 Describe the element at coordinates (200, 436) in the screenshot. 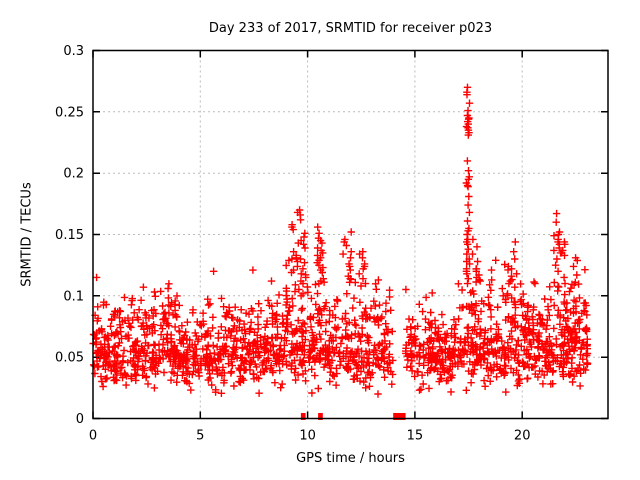

I see `x-tick-label: 5` at that location.